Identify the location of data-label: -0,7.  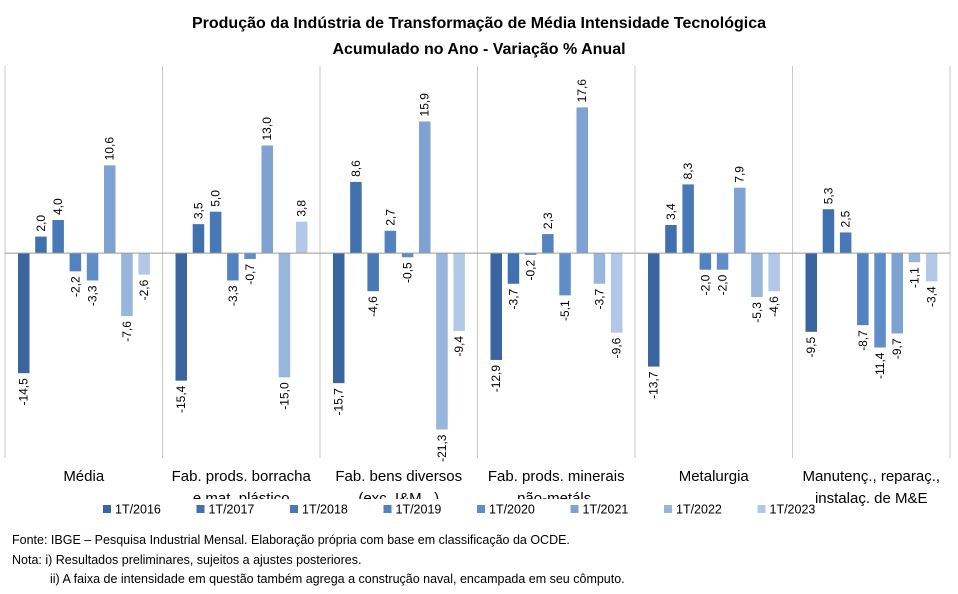
(250, 274).